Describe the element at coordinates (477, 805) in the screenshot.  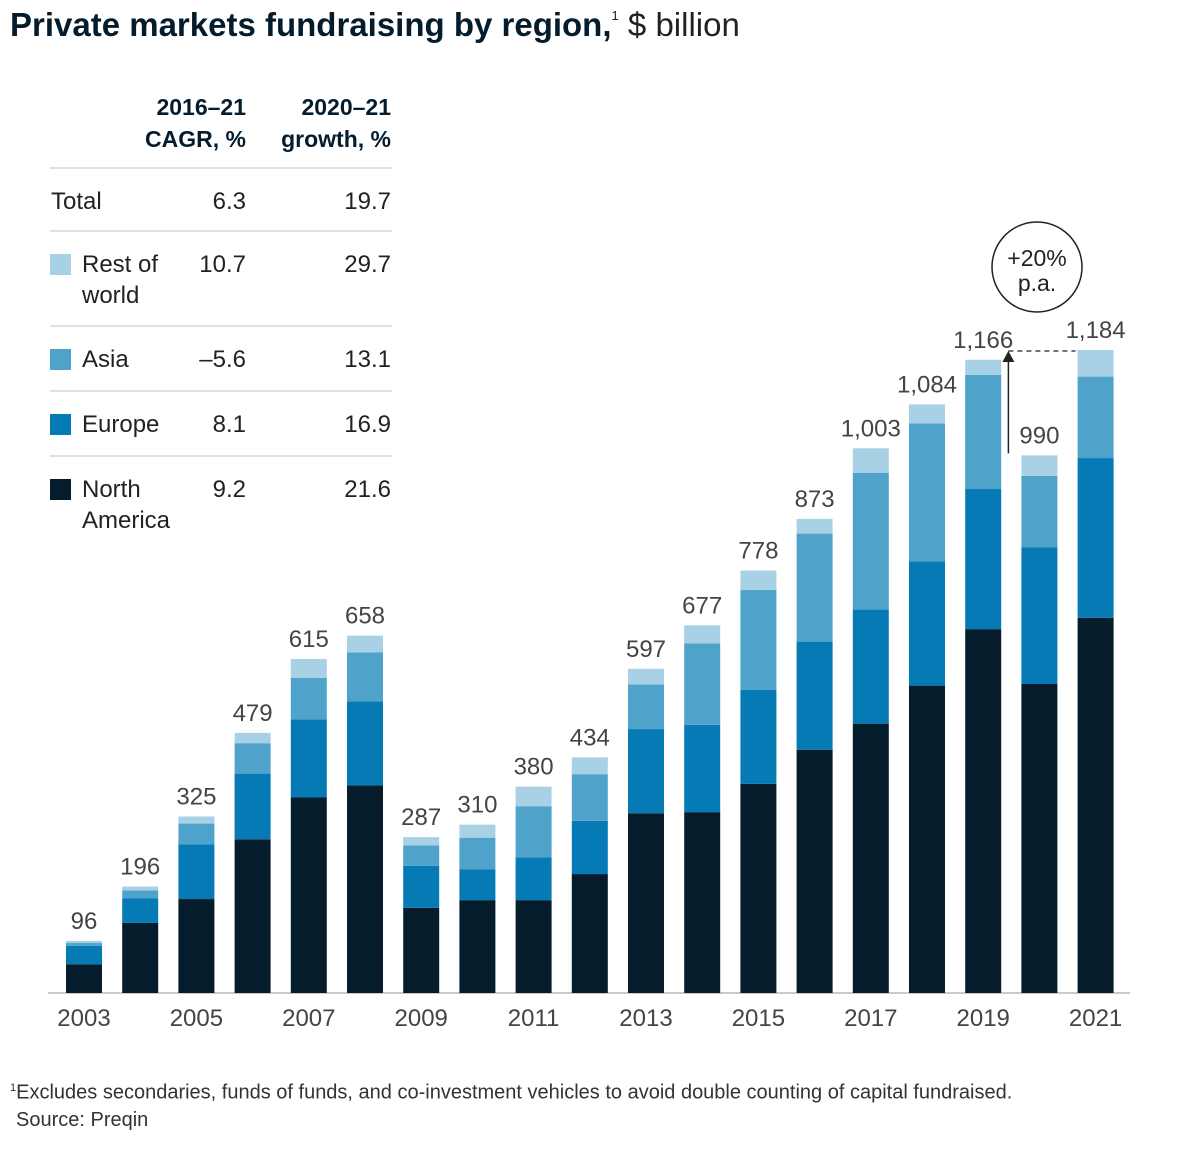
I see `bar-total-label: 310` at that location.